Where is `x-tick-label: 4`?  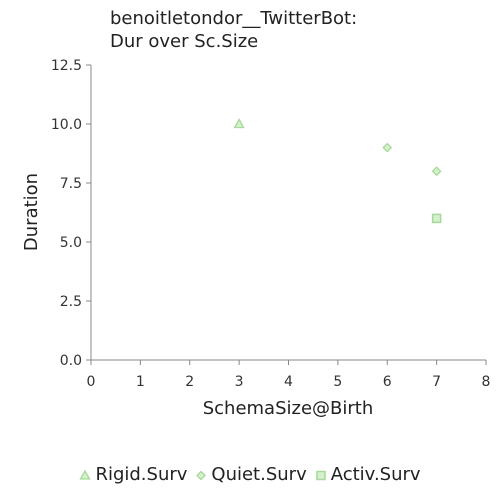
x-tick-label: 4 is located at coordinates (288, 382).